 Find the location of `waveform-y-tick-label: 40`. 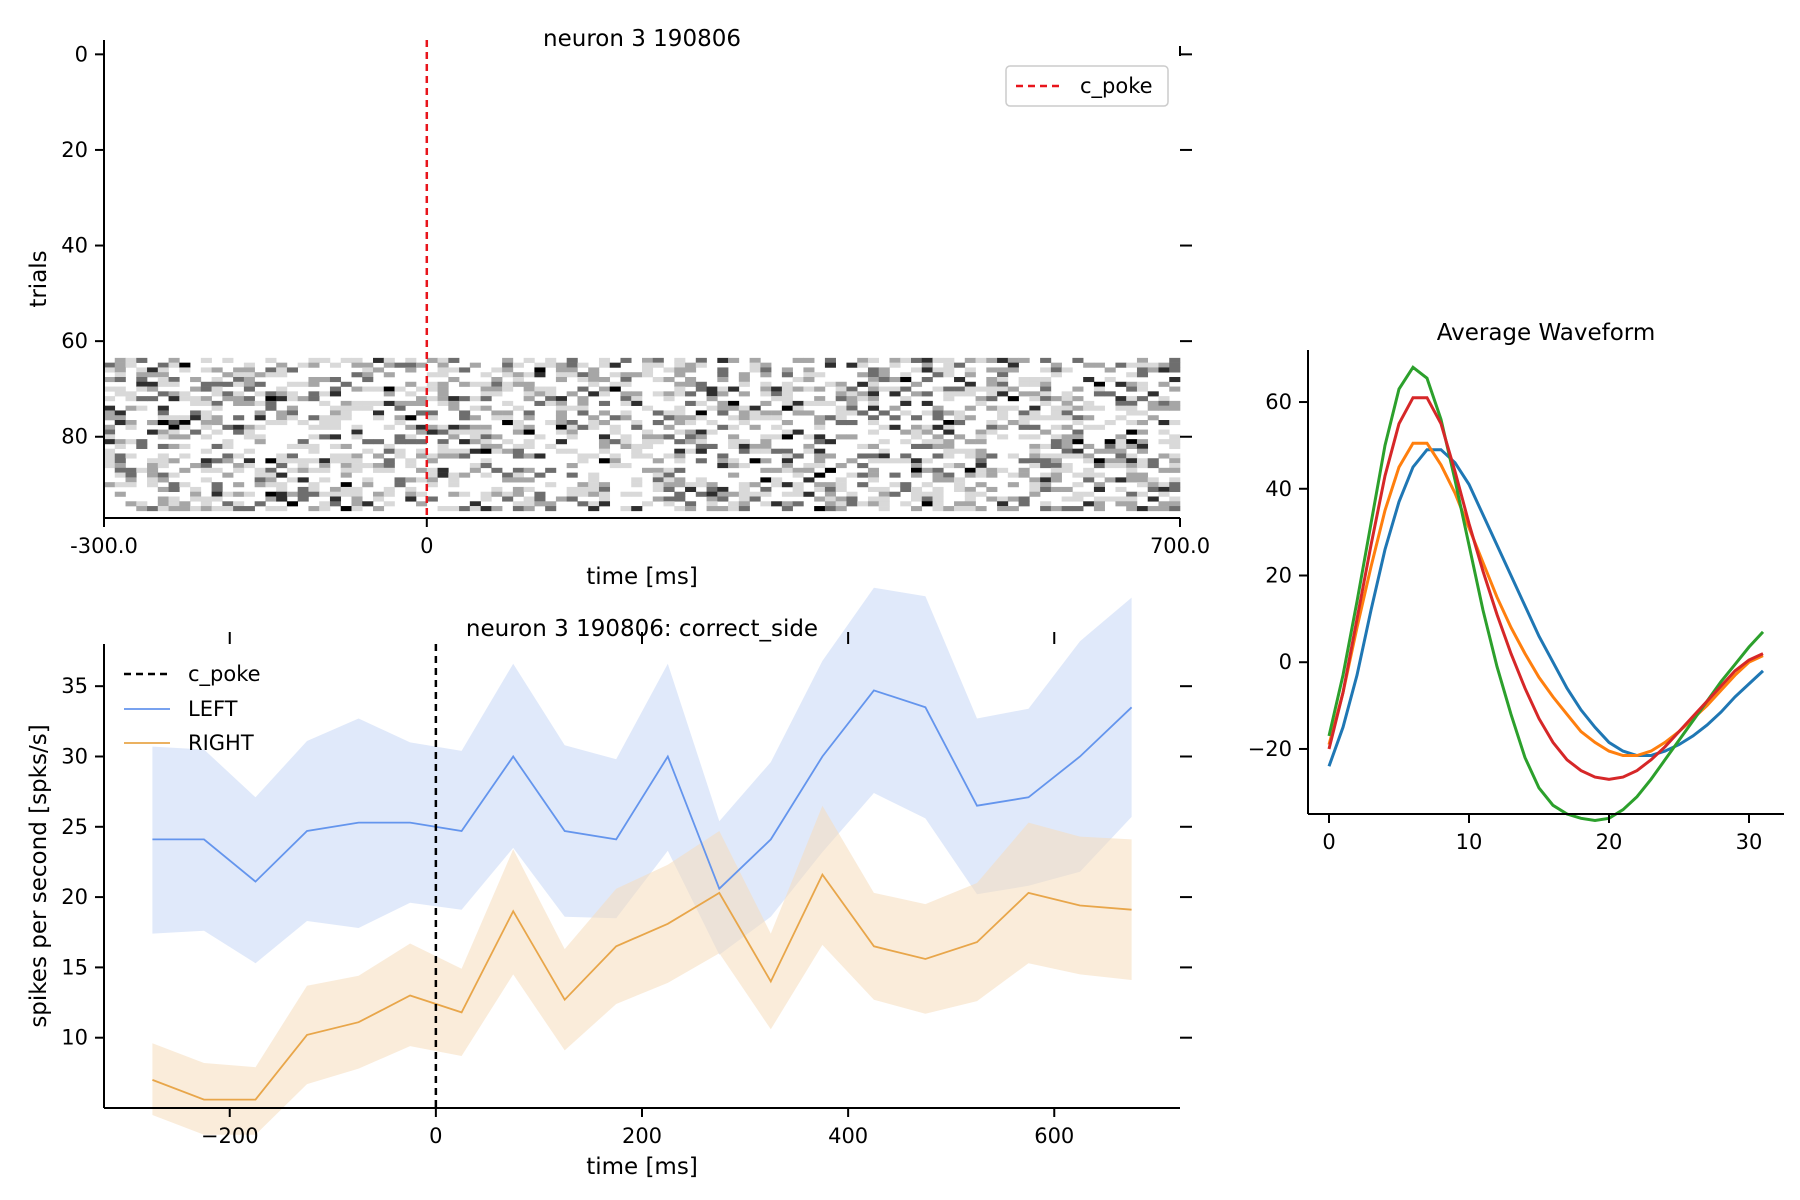

waveform-y-tick-label: 40 is located at coordinates (1278, 489).